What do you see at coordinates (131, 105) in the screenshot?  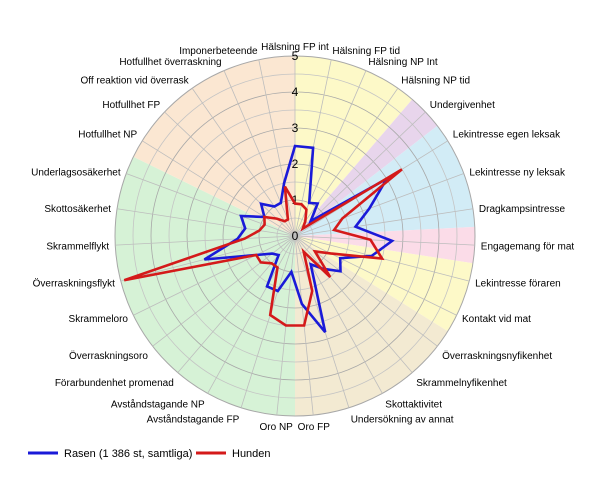 I see `category-label: Hotfullhet FP` at bounding box center [131, 105].